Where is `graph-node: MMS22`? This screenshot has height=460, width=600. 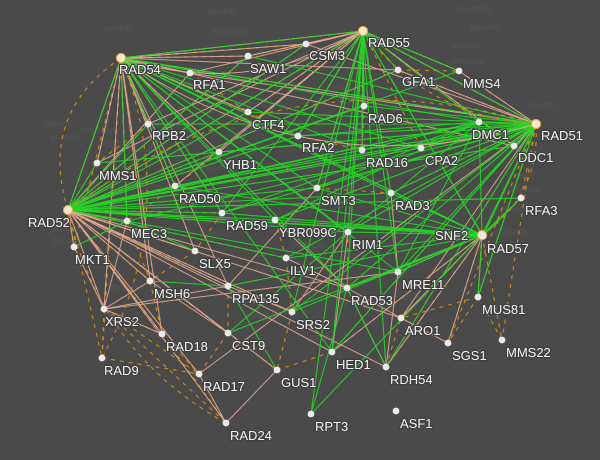 graph-node: MMS22 is located at coordinates (525, 348).